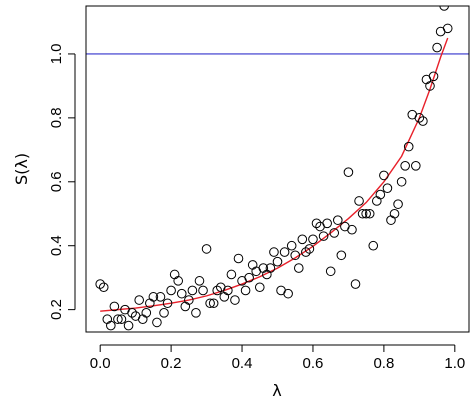  Describe the element at coordinates (56, 245) in the screenshot. I see `y-tick-label: 0.4` at that location.